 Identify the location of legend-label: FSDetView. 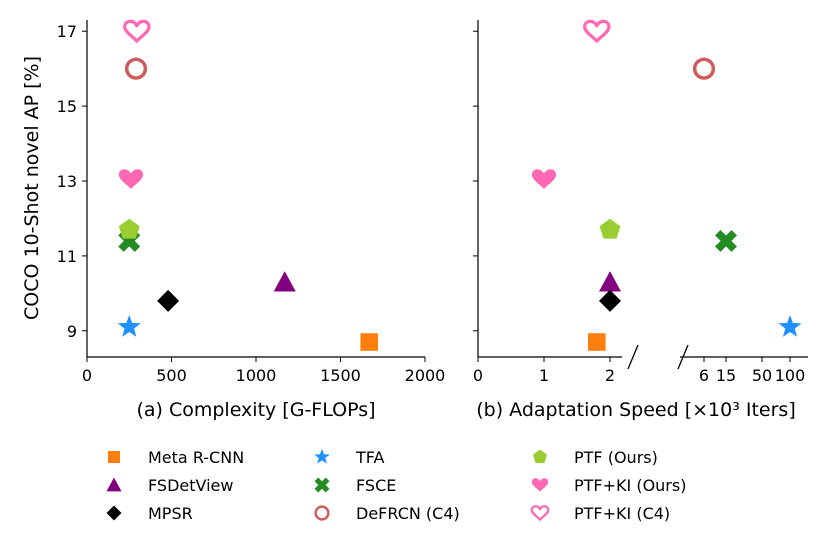
(190, 485).